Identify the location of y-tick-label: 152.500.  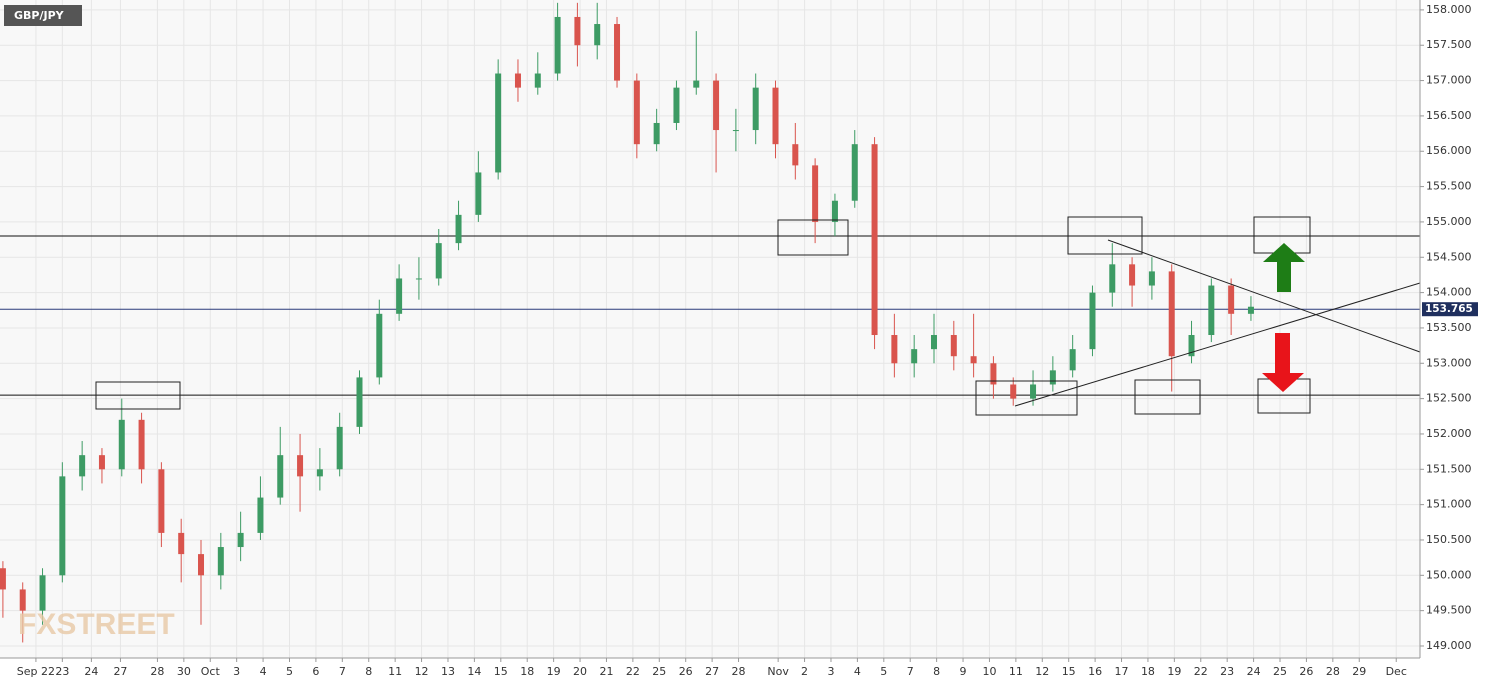
(1449, 398).